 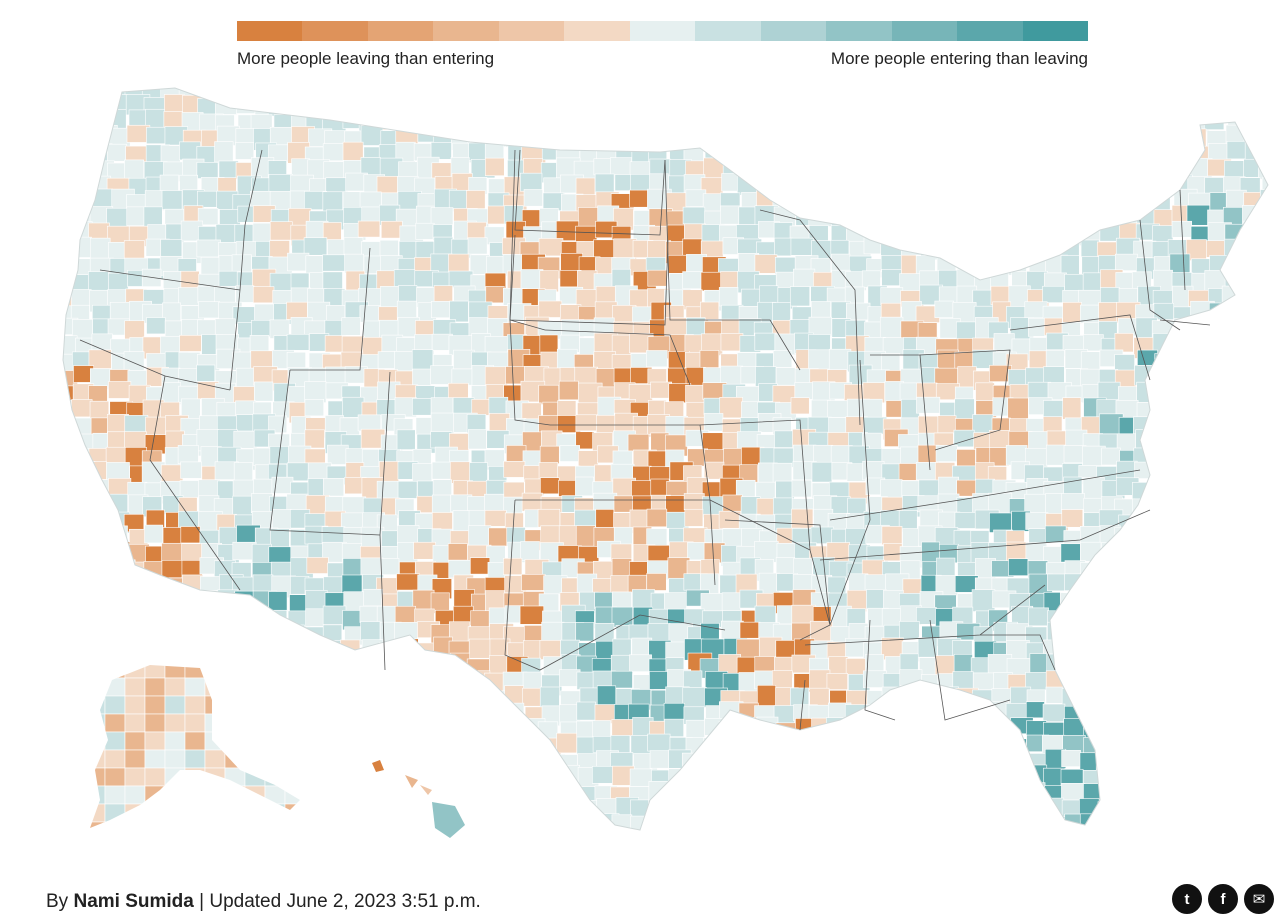 What do you see at coordinates (133, 901) in the screenshot?
I see `author-name: Nami Sumida` at bounding box center [133, 901].